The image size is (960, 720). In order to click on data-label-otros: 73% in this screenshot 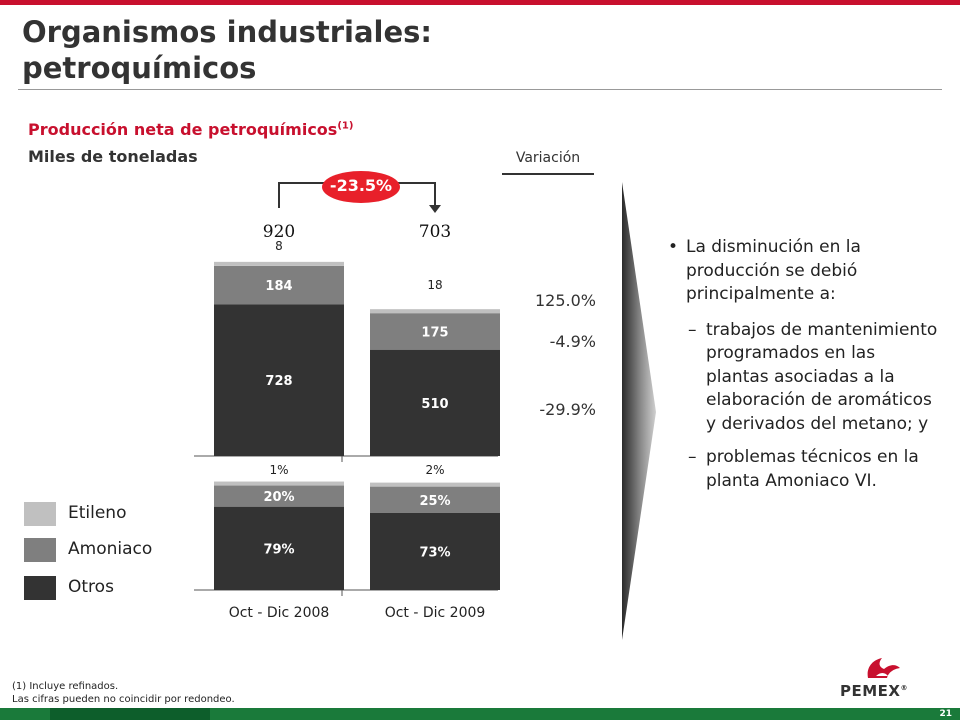, I will do `click(434, 552)`.